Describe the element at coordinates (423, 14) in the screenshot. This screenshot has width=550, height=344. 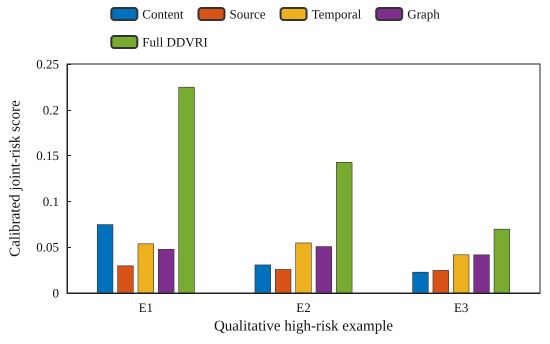
I see `legend-label: Graph` at that location.